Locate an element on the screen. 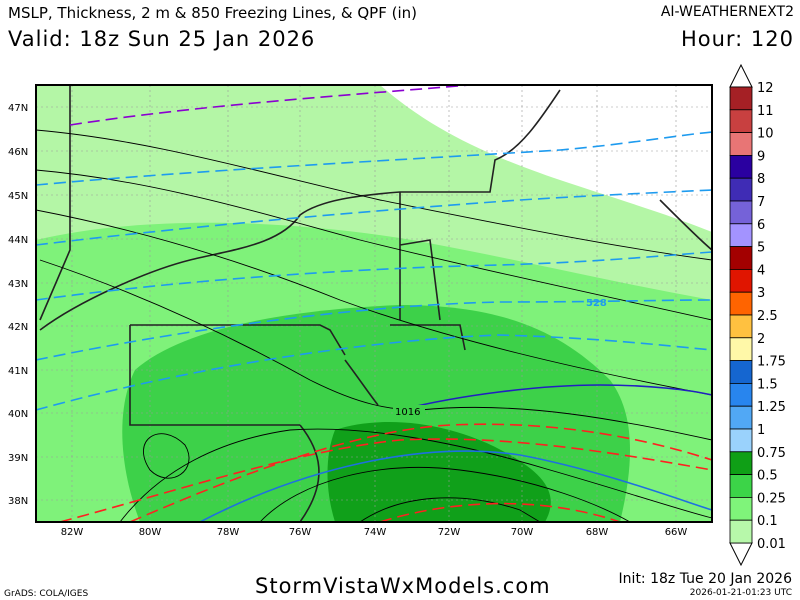 This screenshot has width=800, height=600. colorbar-label: 5 is located at coordinates (761, 248).